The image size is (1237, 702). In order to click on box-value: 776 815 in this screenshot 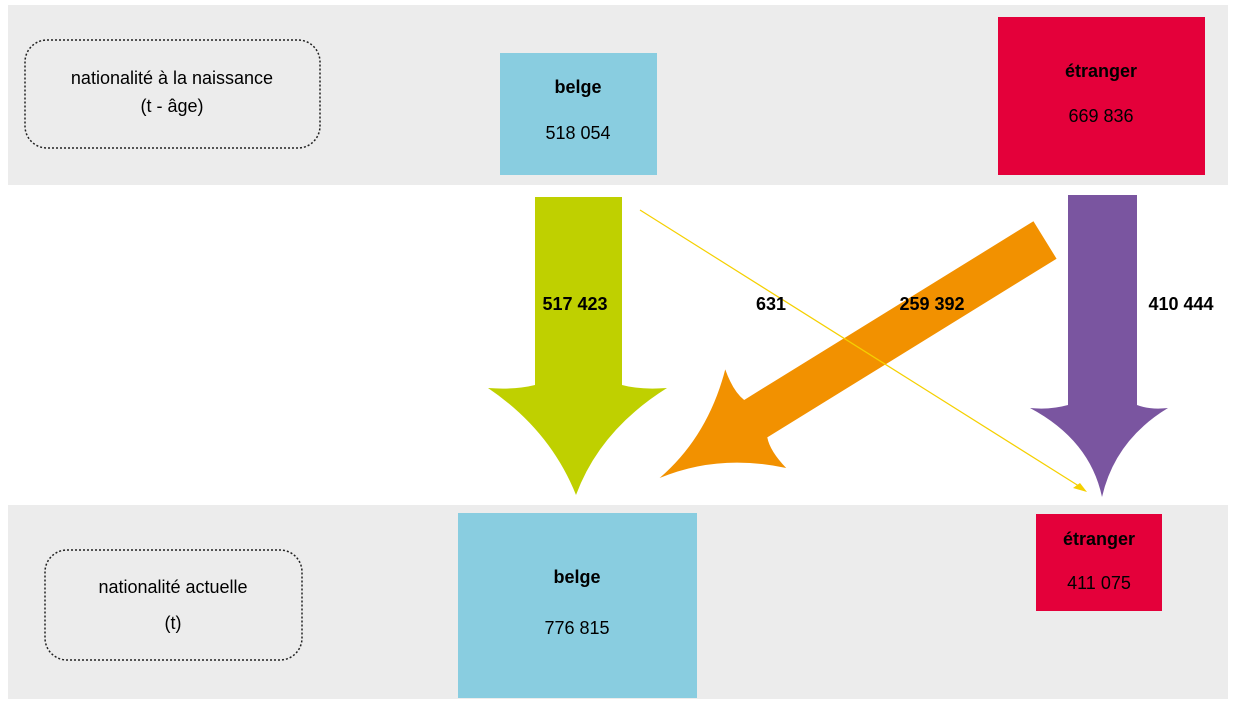, I will do `click(576, 628)`.